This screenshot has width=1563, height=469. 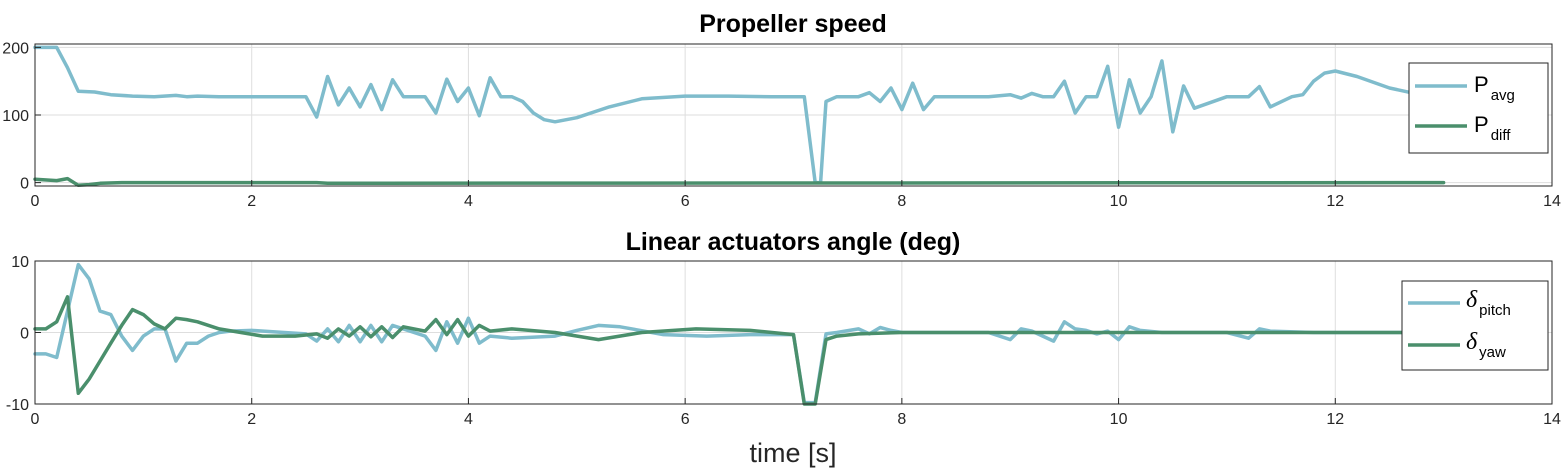 What do you see at coordinates (17, 405) in the screenshot?
I see `actuator-angle-ytick-label: -10` at bounding box center [17, 405].